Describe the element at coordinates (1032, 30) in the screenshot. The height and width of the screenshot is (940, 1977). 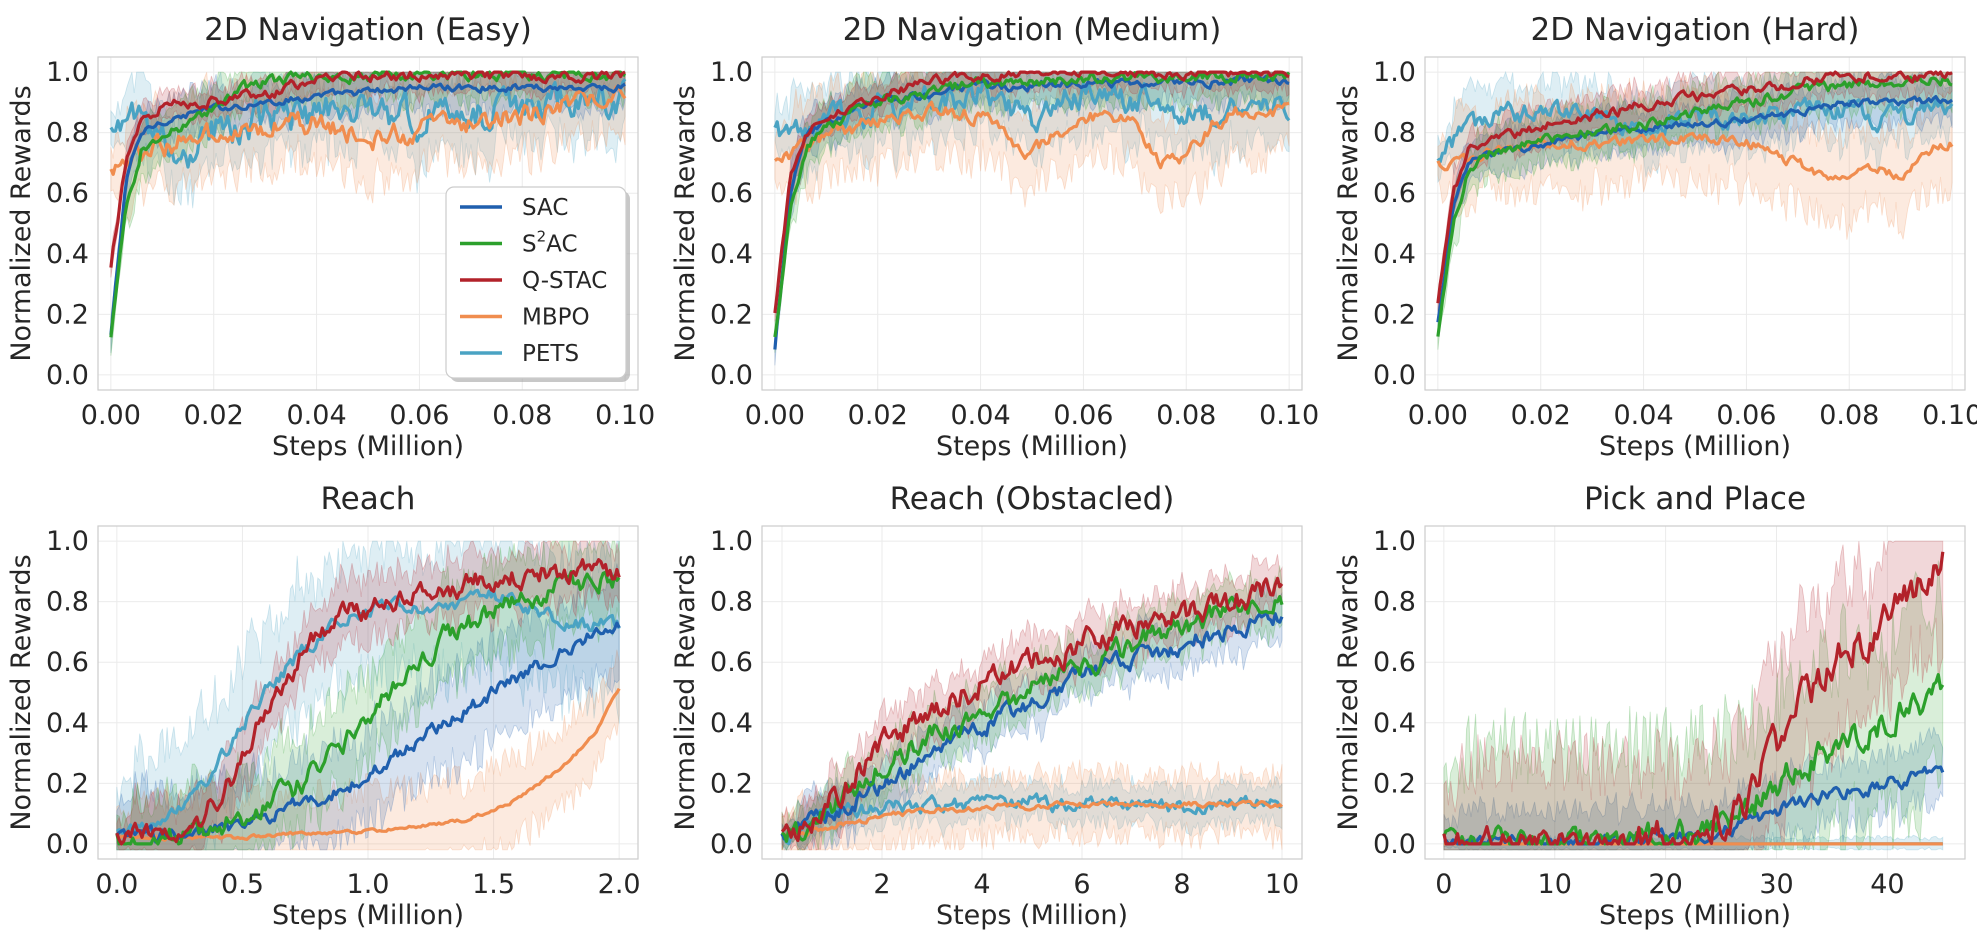
I see `chart-title: 2D Navigation (Medium)` at that location.